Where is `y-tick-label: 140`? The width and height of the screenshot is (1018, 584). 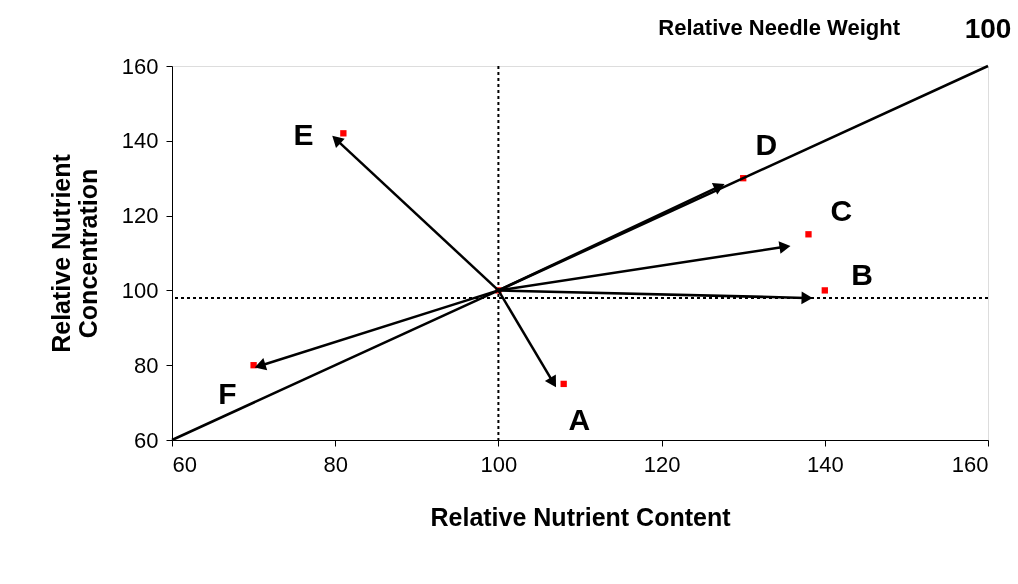
y-tick-label: 140 is located at coordinates (140, 141).